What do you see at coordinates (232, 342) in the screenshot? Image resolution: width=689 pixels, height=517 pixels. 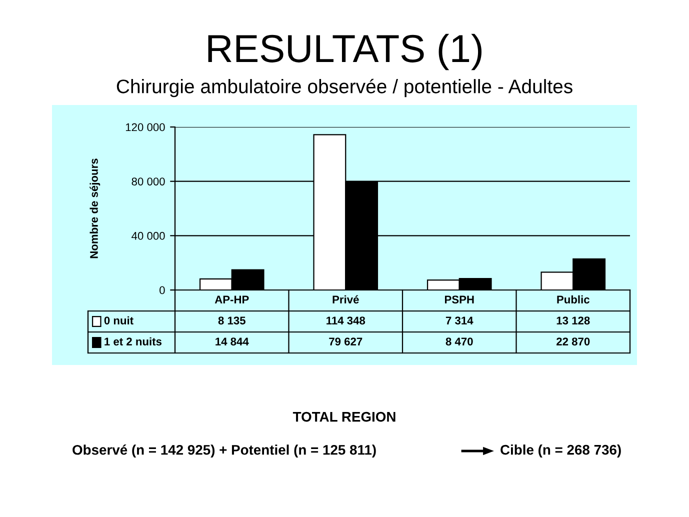 I see `data-label: 14 844` at bounding box center [232, 342].